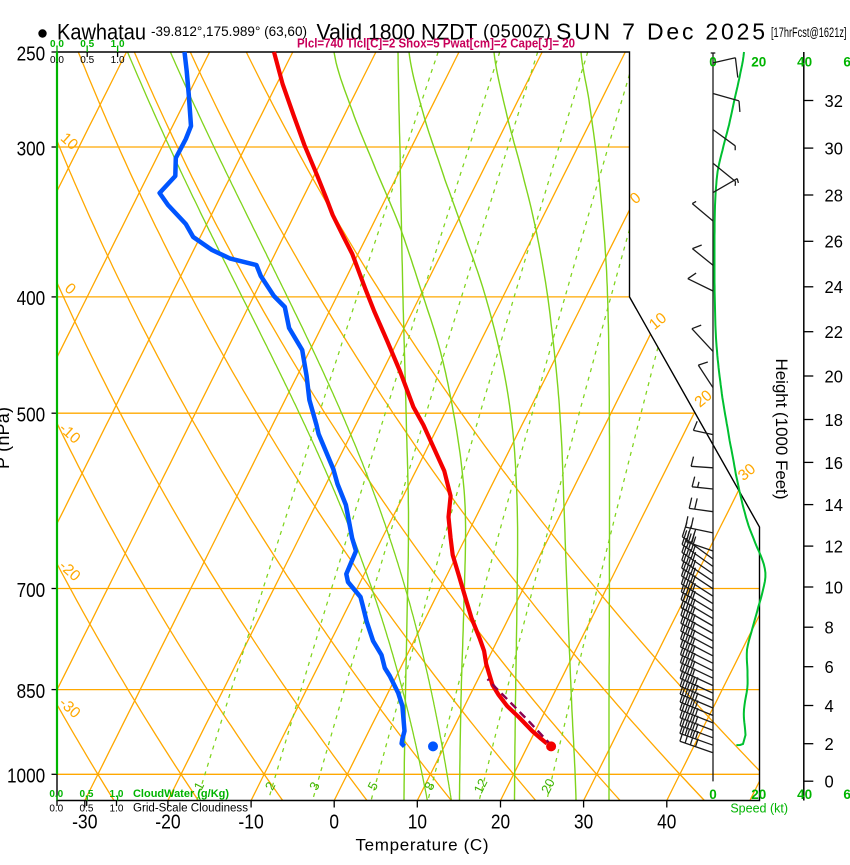  Describe the element at coordinates (834, 195) in the screenshot. I see `svg-text: 28` at that location.